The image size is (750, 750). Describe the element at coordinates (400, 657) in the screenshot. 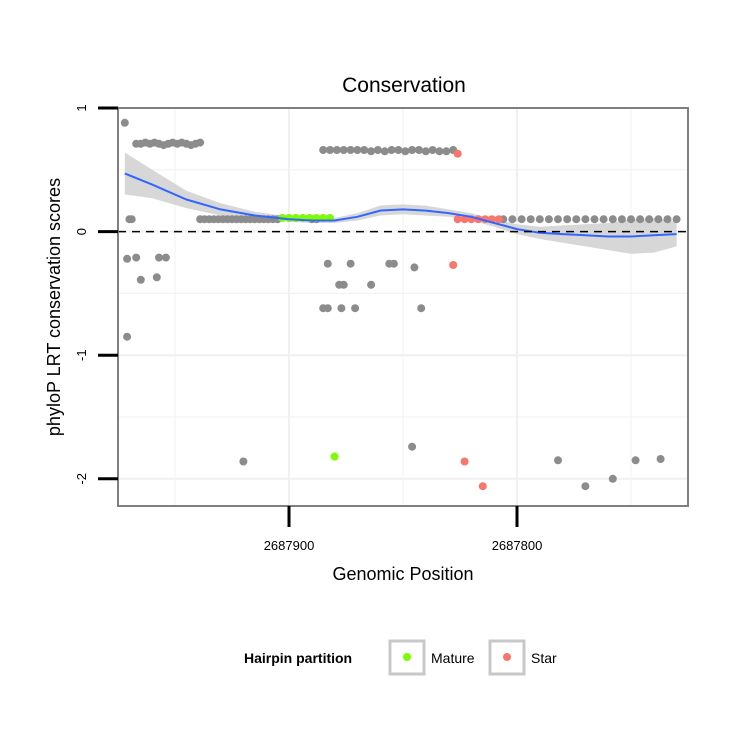

I see `legend: Hairpin partition Mature Star` at that location.